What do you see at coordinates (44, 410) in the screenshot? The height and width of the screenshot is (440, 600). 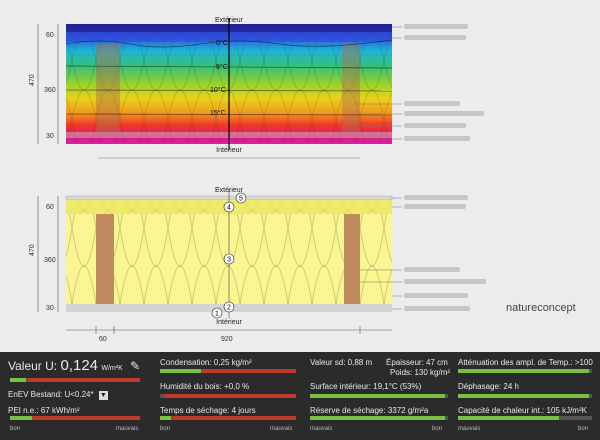 I see `pei-label: PEI n.e.: 67 kWh/m²` at bounding box center [44, 410].